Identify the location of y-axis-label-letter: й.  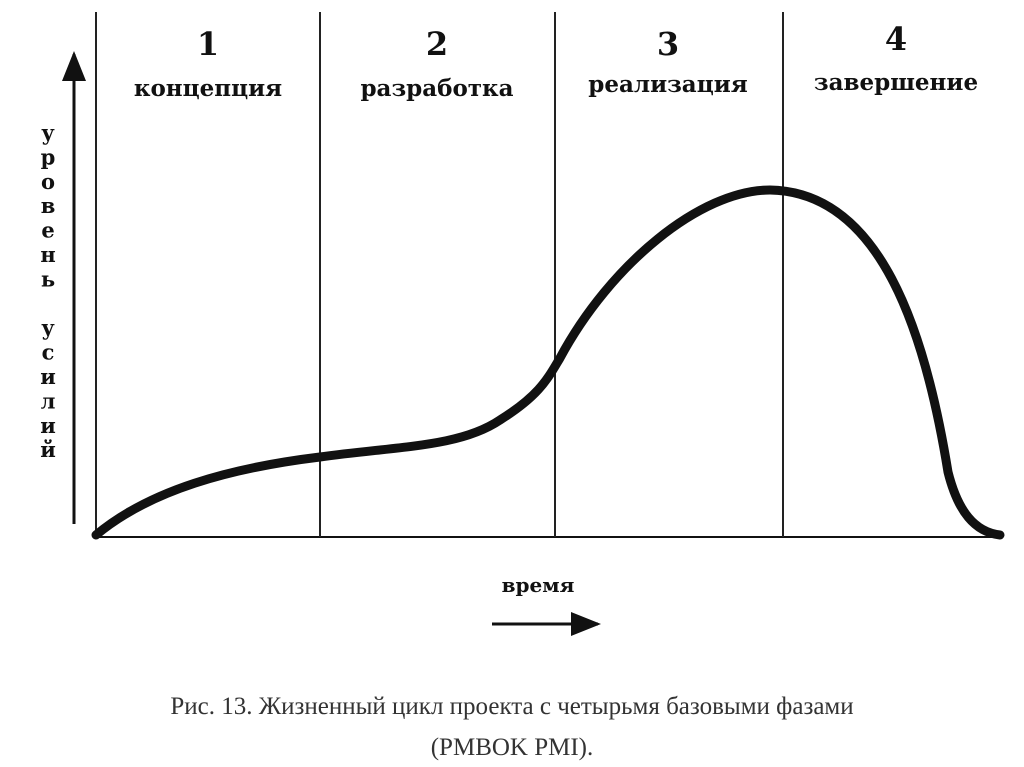
(48, 449).